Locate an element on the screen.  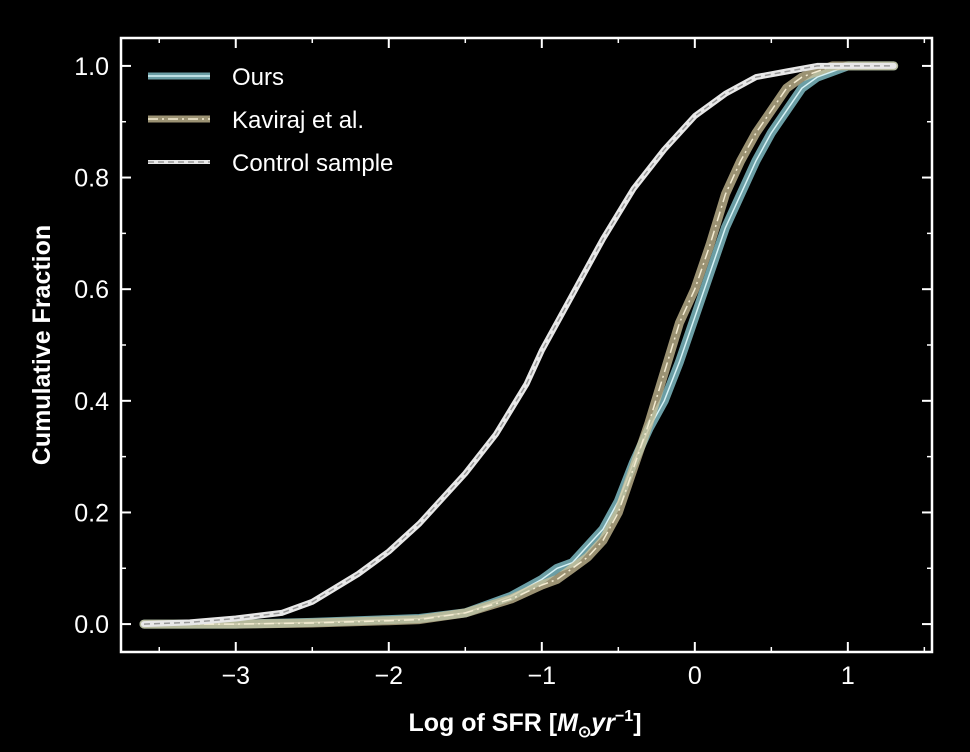
x-axis-label: Log of SFR [M⊙yr−1] is located at coordinates (524, 724).